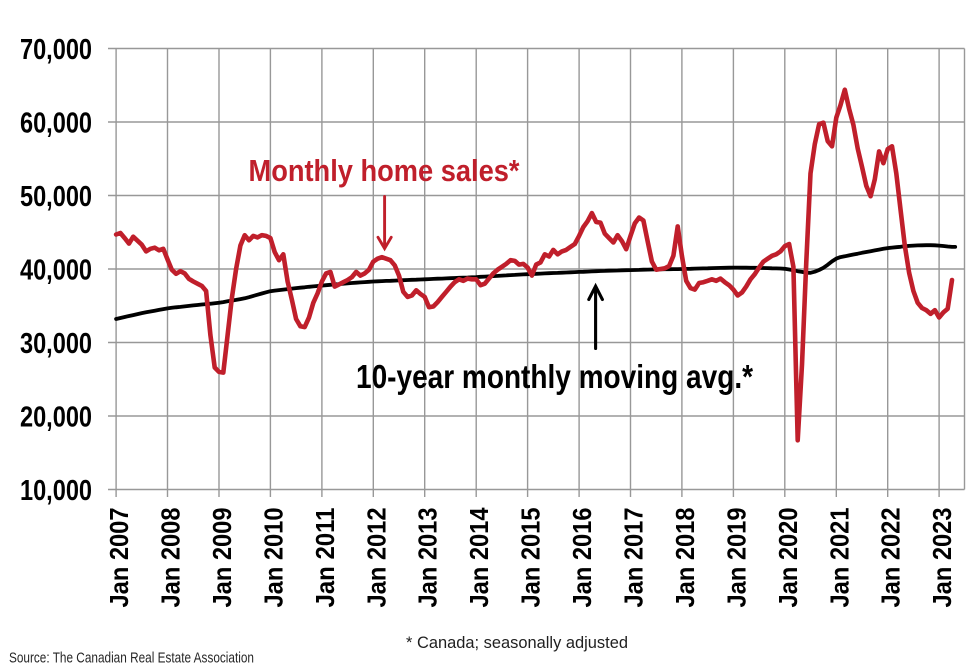 This screenshot has width=980, height=671. I want to click on svg-text: Jan 2023, so click(942, 558).